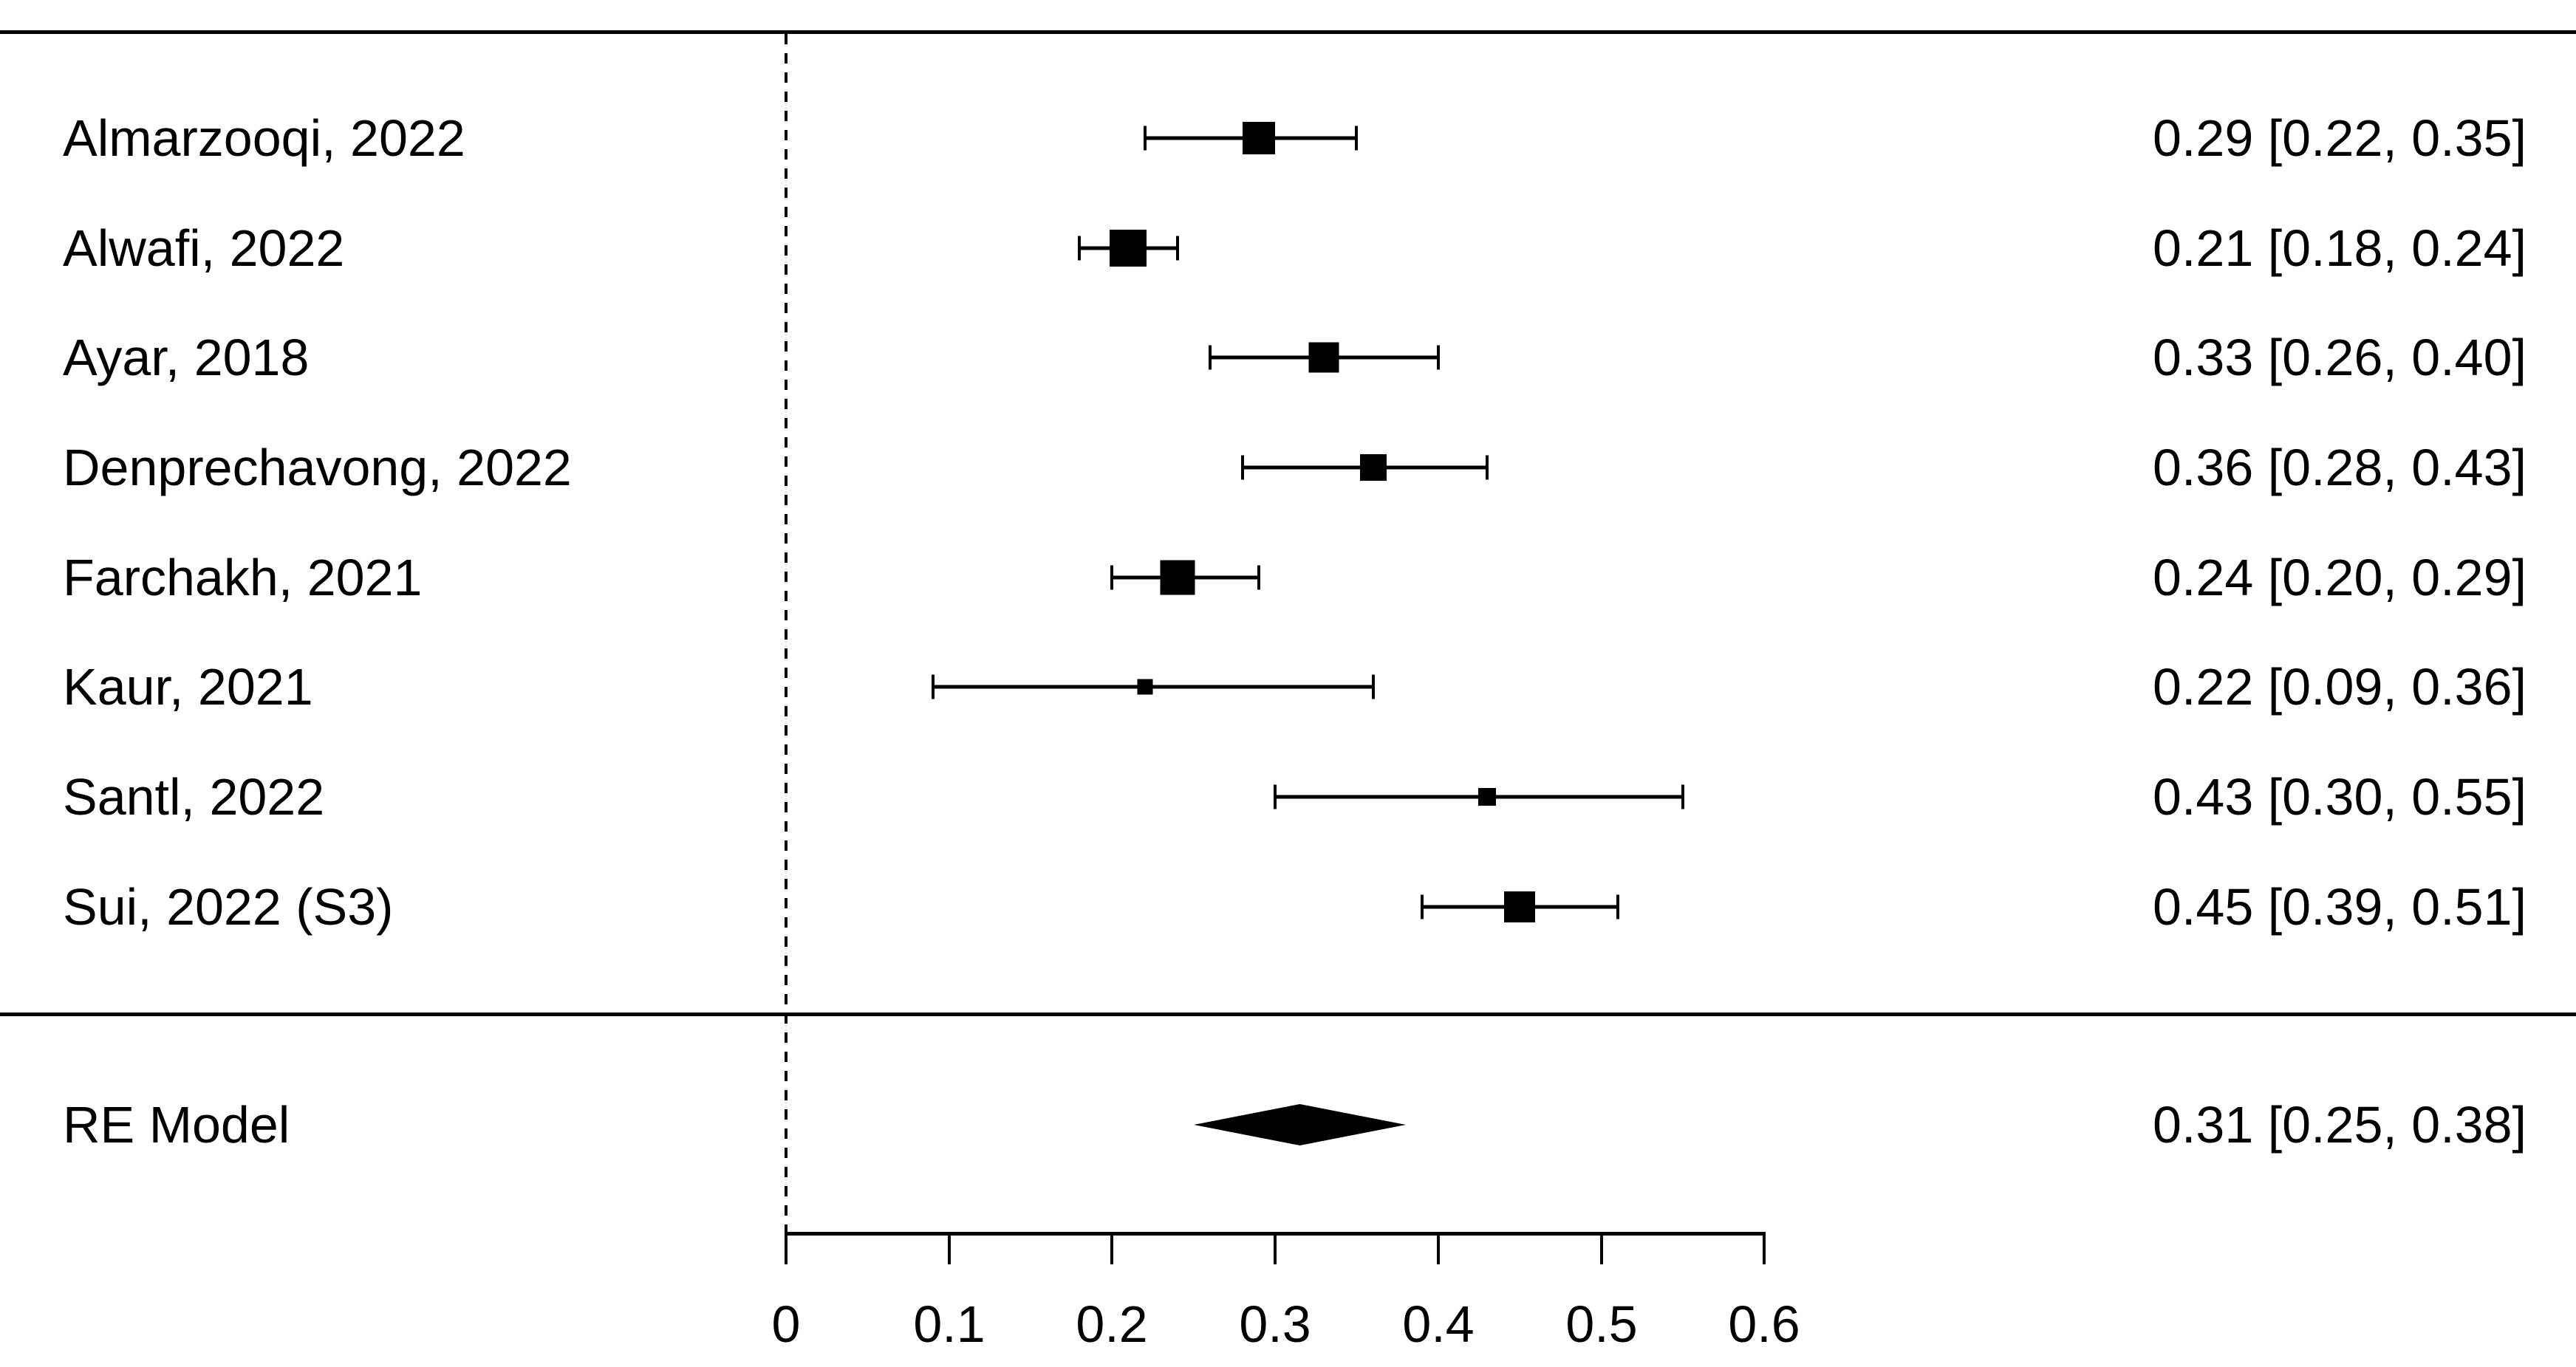 This screenshot has height=1367, width=2576. I want to click on top-rule, so click(1288, 32).